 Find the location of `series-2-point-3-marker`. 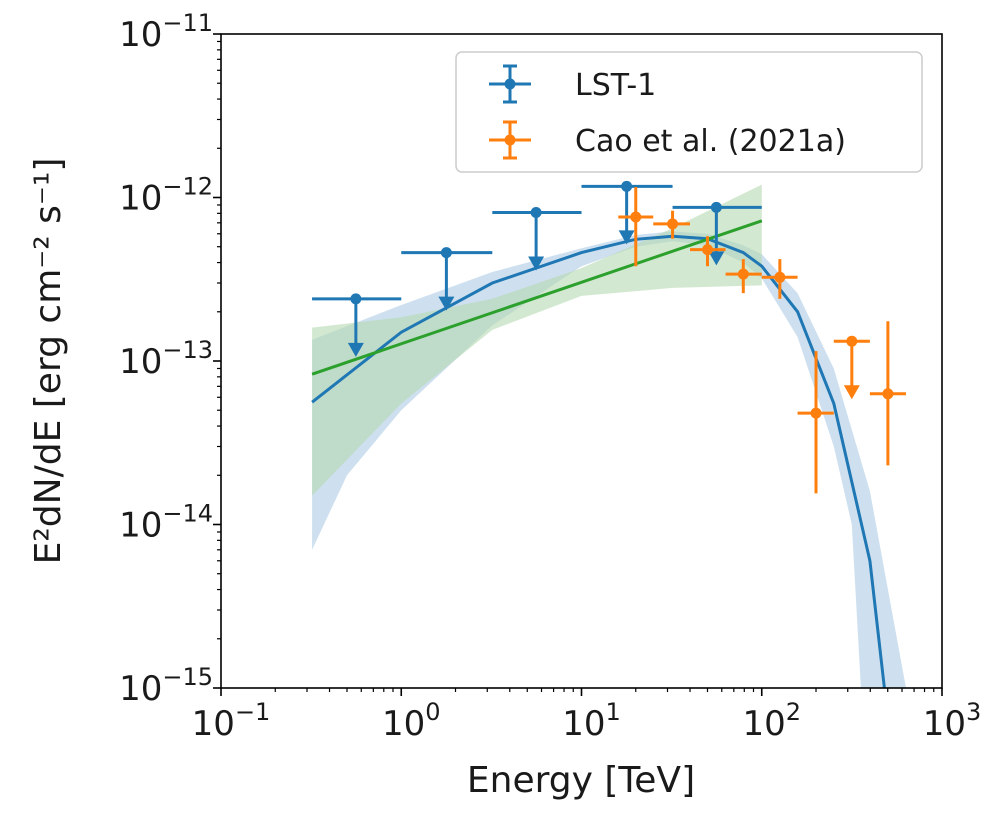

series-2-point-3-marker is located at coordinates (707, 250).